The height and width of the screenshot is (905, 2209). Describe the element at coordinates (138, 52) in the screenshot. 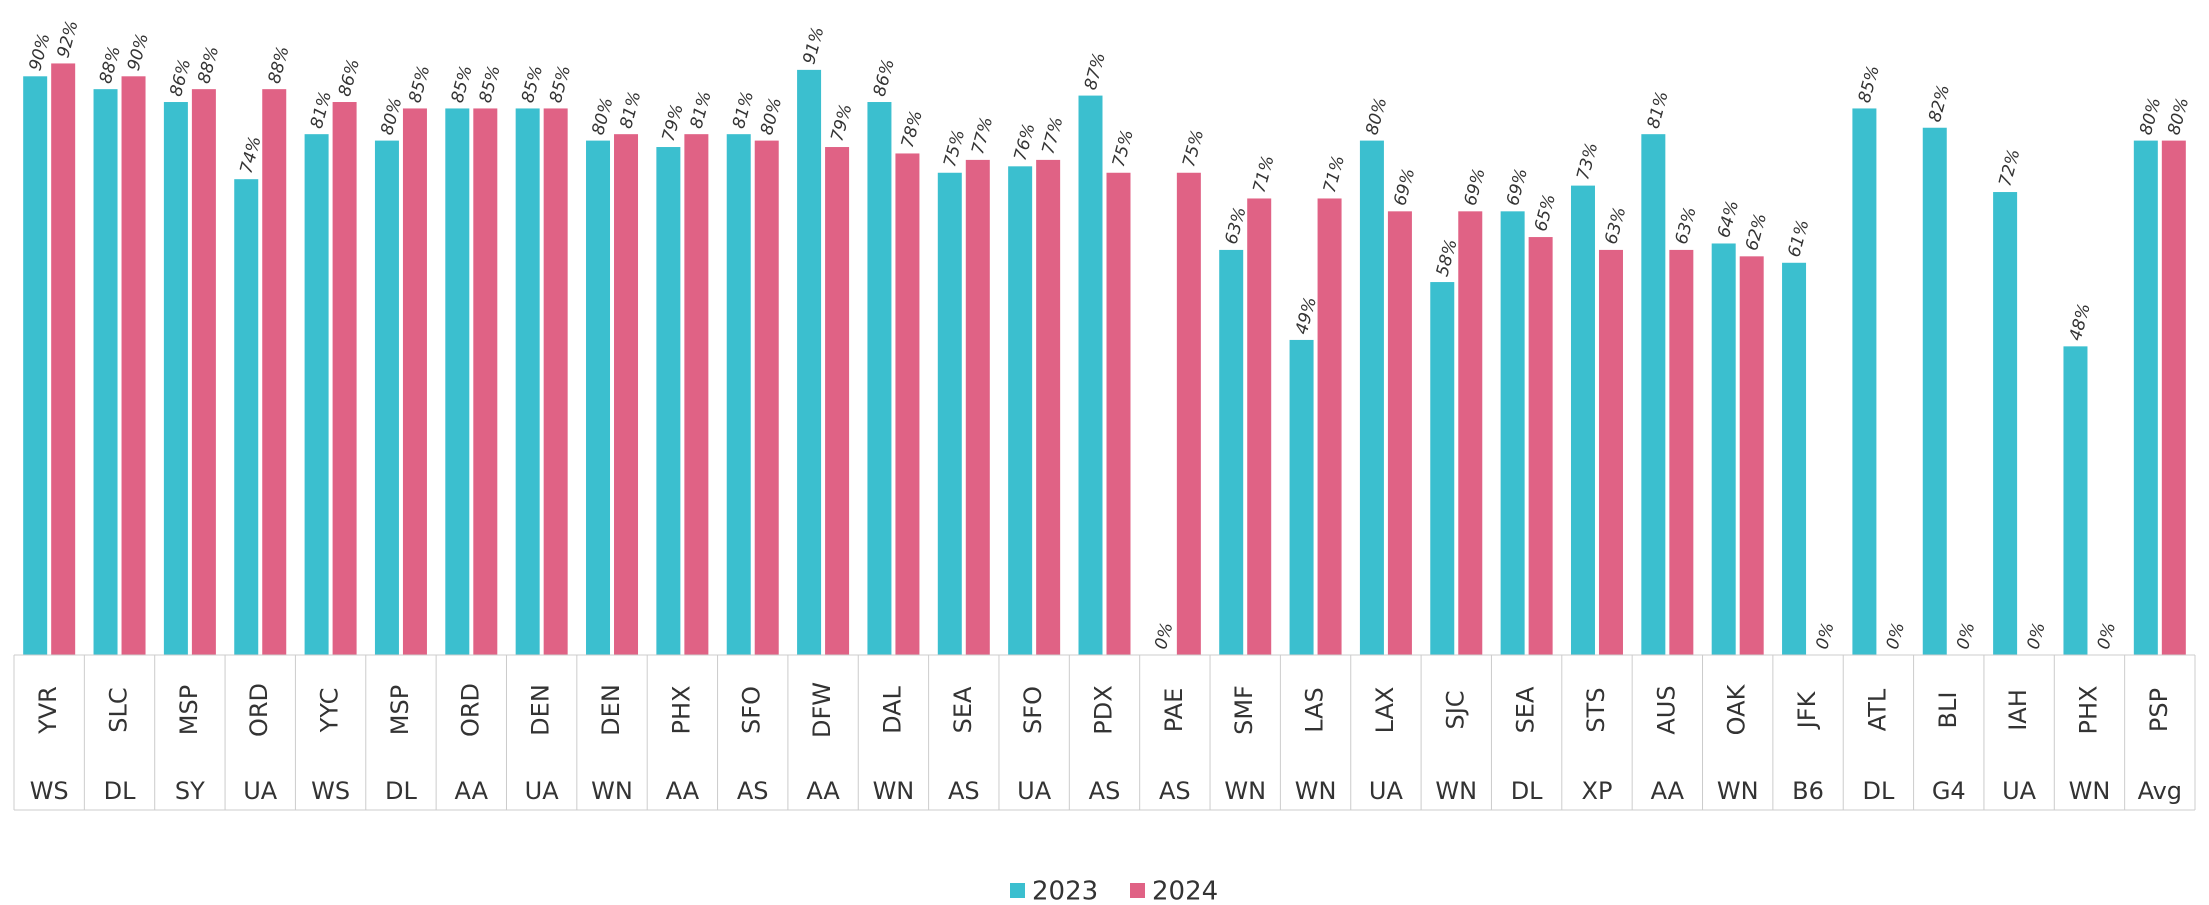

I see `value-label: 90%` at that location.